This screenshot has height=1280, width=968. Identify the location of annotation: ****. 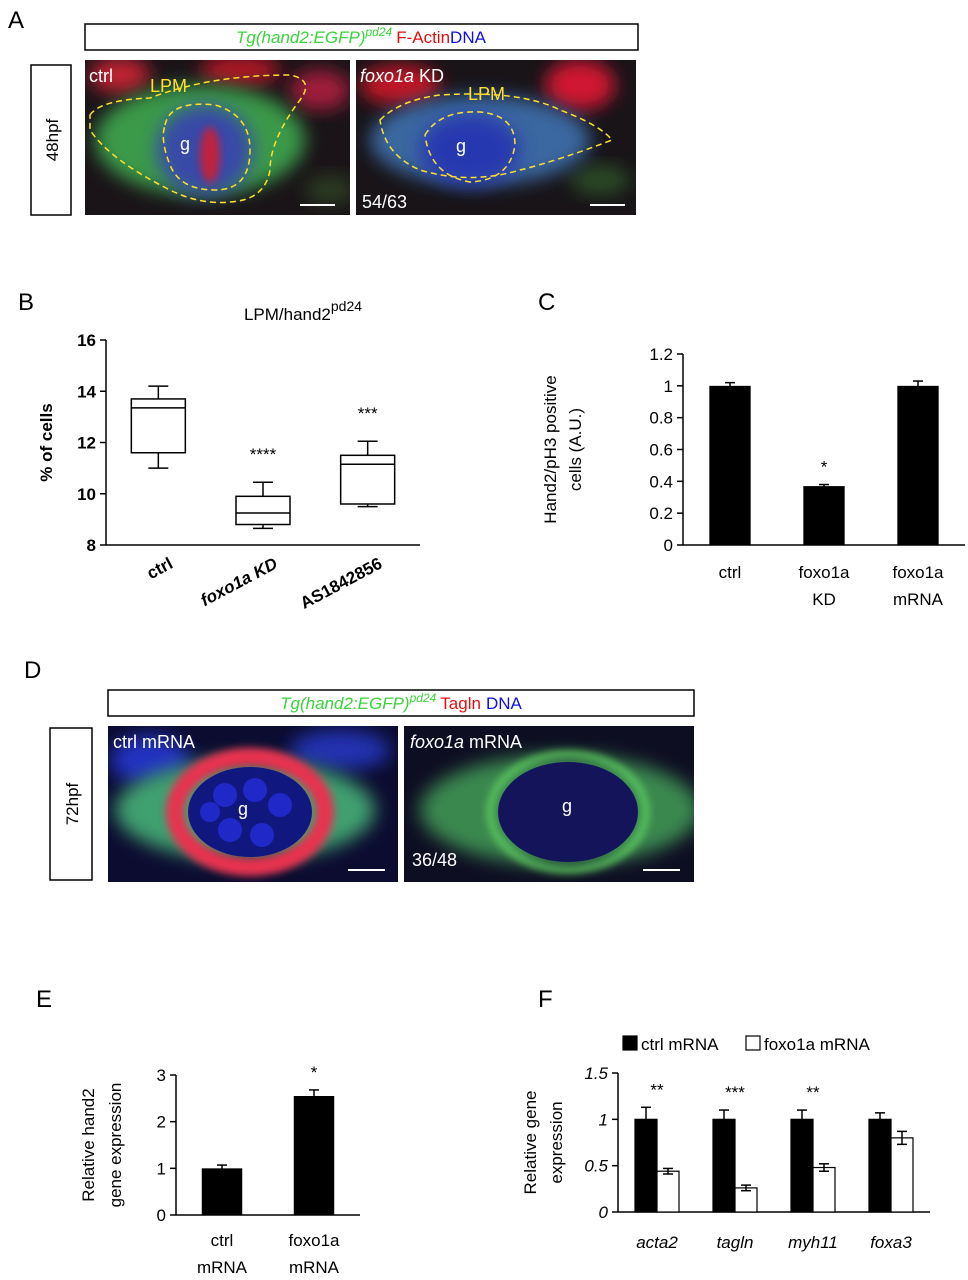
(263, 454).